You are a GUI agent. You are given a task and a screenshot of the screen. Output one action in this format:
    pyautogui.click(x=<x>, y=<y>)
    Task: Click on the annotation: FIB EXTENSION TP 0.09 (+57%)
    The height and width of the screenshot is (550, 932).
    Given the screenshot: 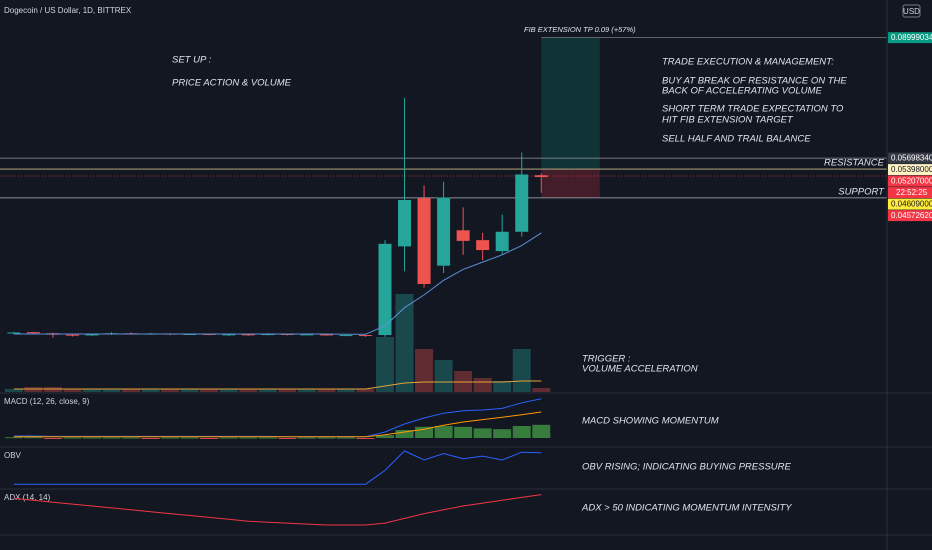 What is the action you would take?
    pyautogui.click(x=580, y=29)
    